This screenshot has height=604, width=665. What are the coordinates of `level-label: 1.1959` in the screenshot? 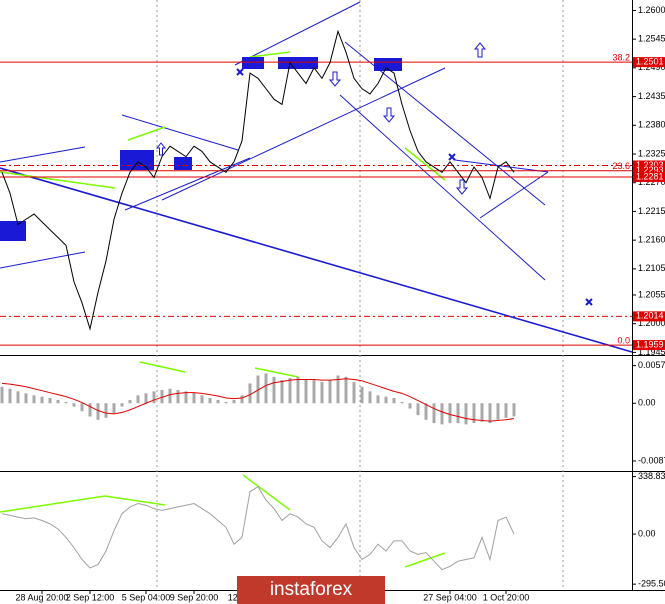 It's located at (650, 344).